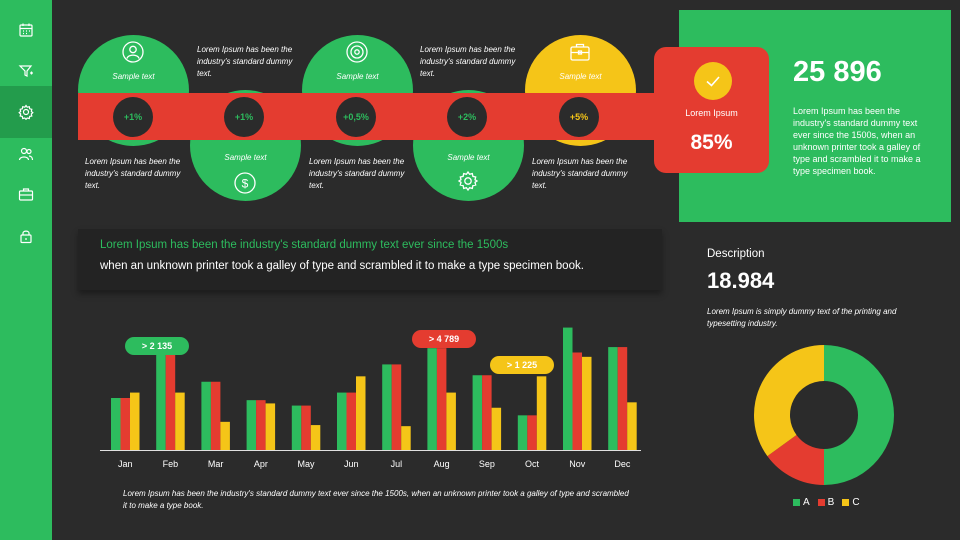  I want to click on briefcase-icon, so click(580, 52).